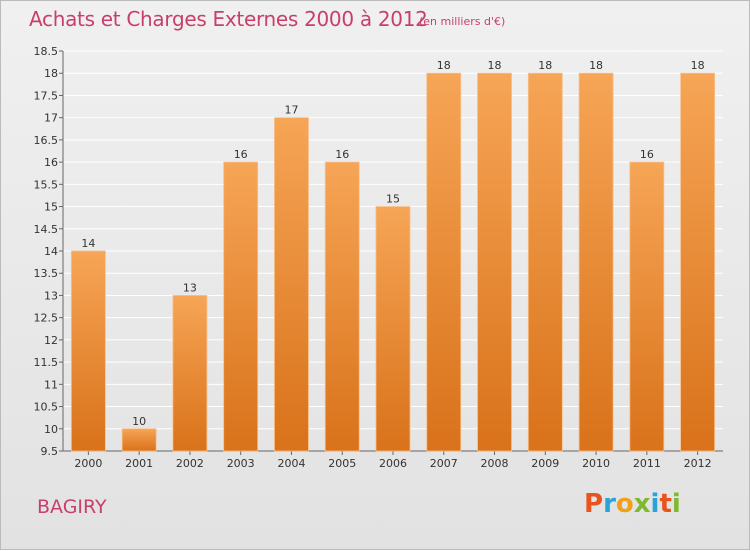 The image size is (750, 551). What do you see at coordinates (51, 384) in the screenshot?
I see `y-tick-label: 11` at bounding box center [51, 384].